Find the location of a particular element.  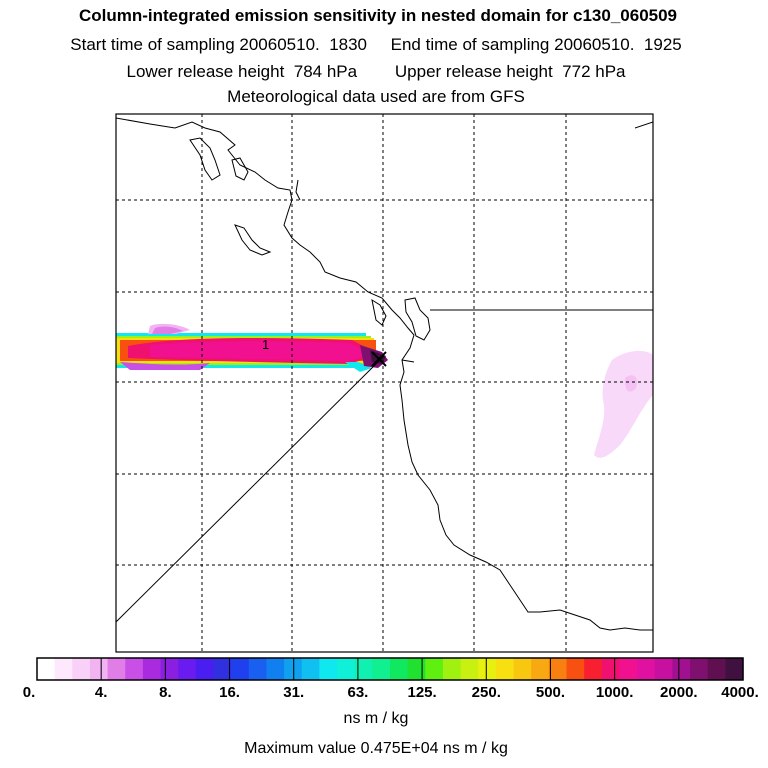

max-value-label: Maximum value 0.475E+04 ns m / kg is located at coordinates (376, 748).